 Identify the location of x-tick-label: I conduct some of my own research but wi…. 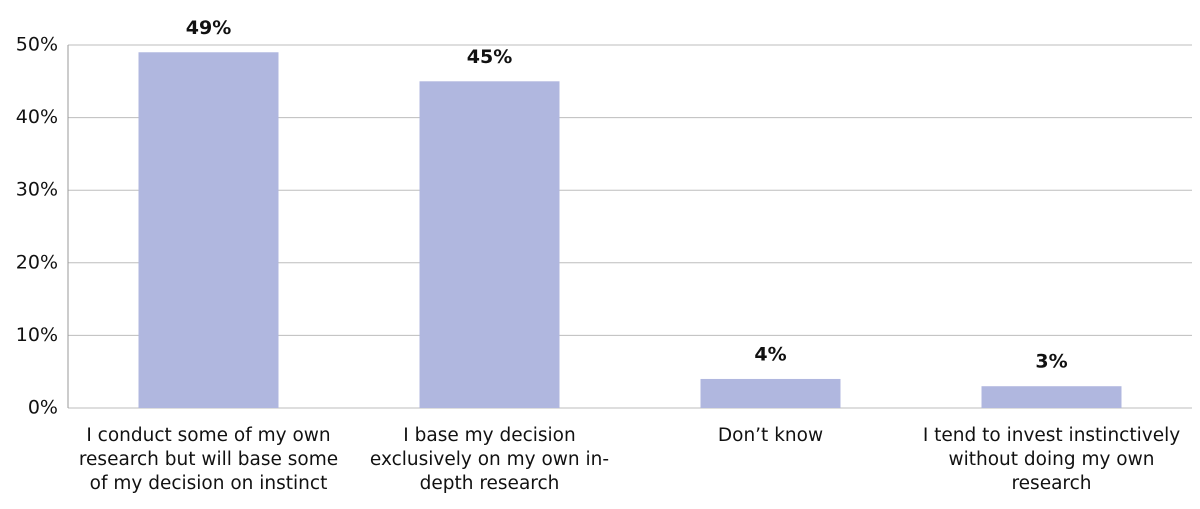
(208, 459).